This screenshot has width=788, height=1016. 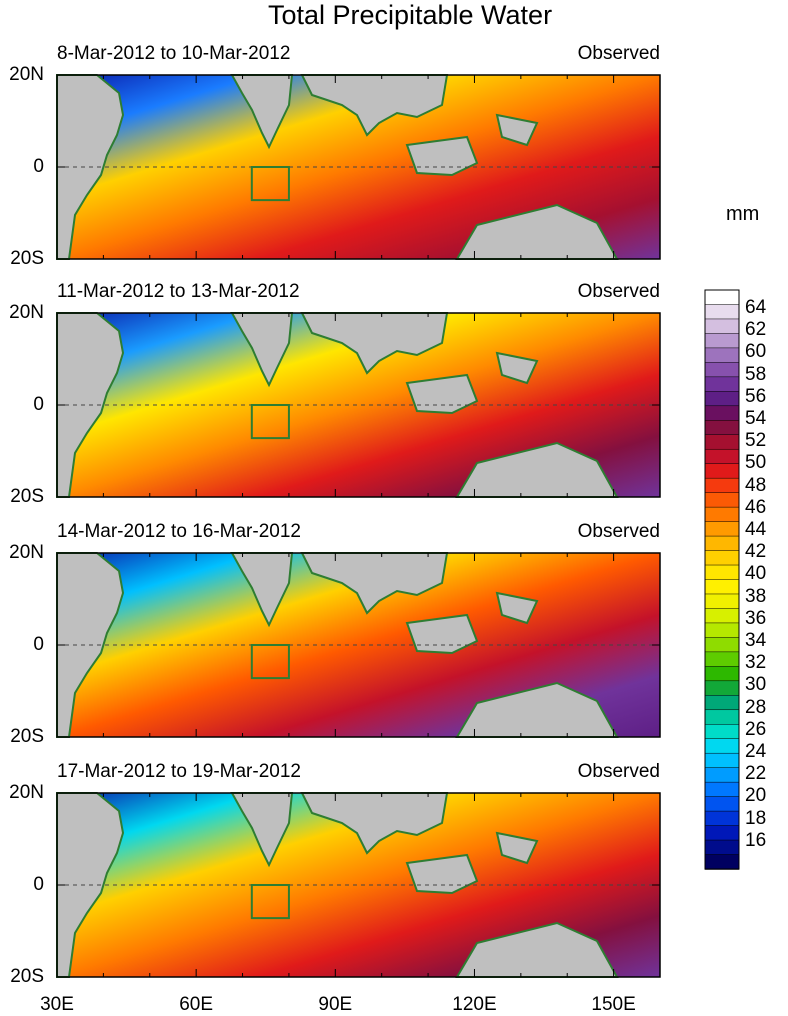 What do you see at coordinates (756, 441) in the screenshot?
I see `colorbar-tick-label: 52` at bounding box center [756, 441].